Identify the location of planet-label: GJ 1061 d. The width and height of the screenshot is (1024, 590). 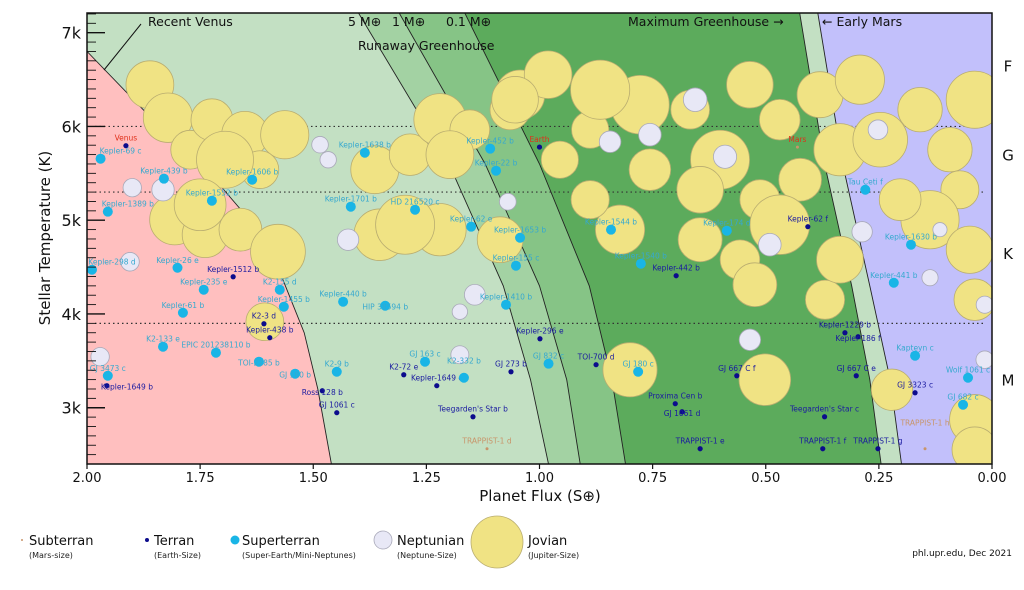
(682, 413).